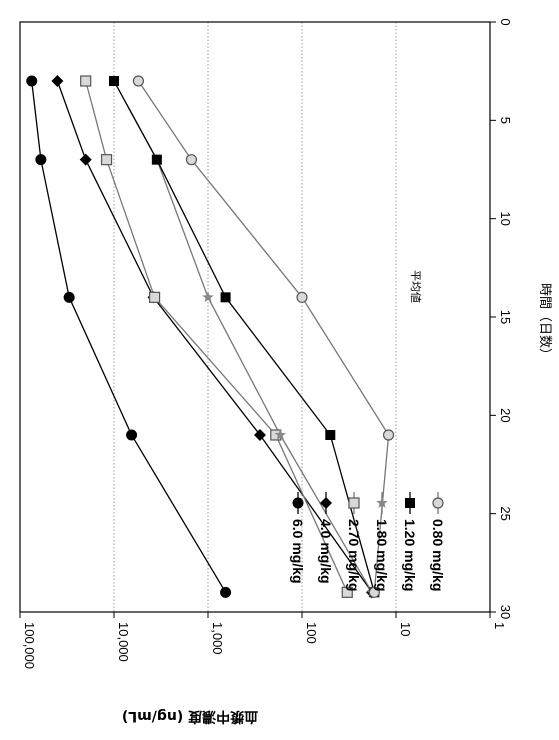 This screenshot has height=740, width=559. I want to click on x-axis-ticks: 0 5 10 15 20 25 30, so click(501, 318).